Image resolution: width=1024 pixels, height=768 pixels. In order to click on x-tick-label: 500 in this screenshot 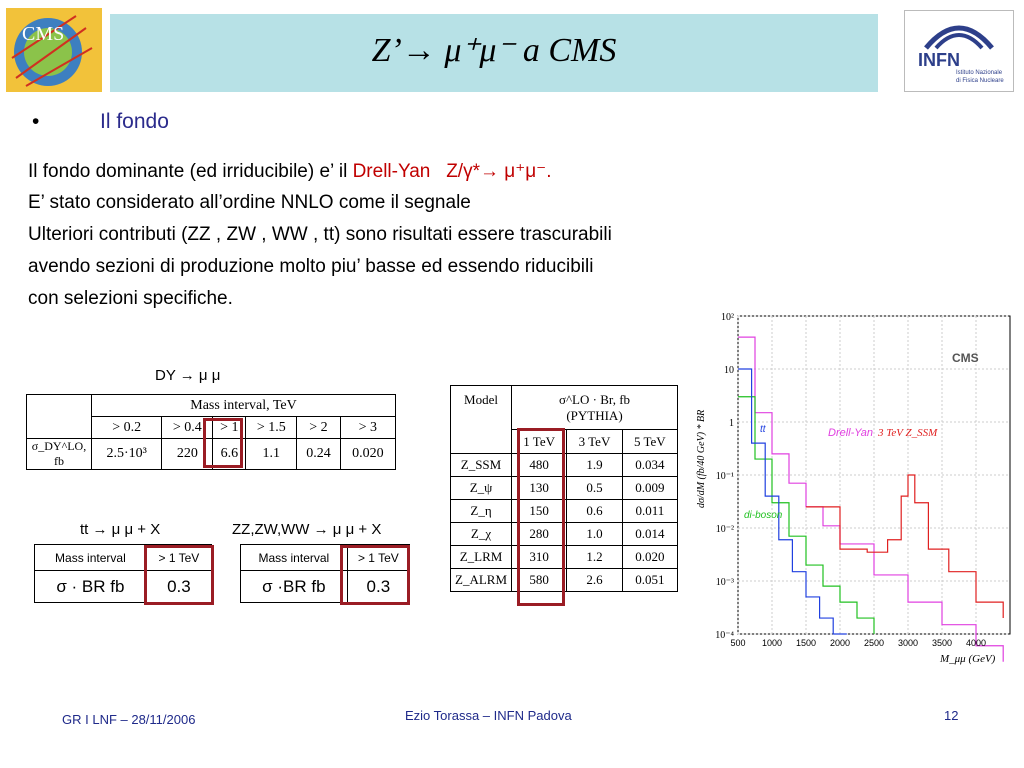, I will do `click(737, 643)`.